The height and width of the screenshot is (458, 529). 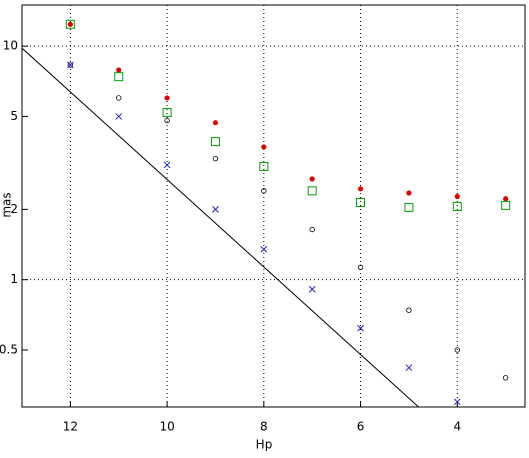 What do you see at coordinates (264, 445) in the screenshot?
I see `x-axis-label: Hp` at bounding box center [264, 445].